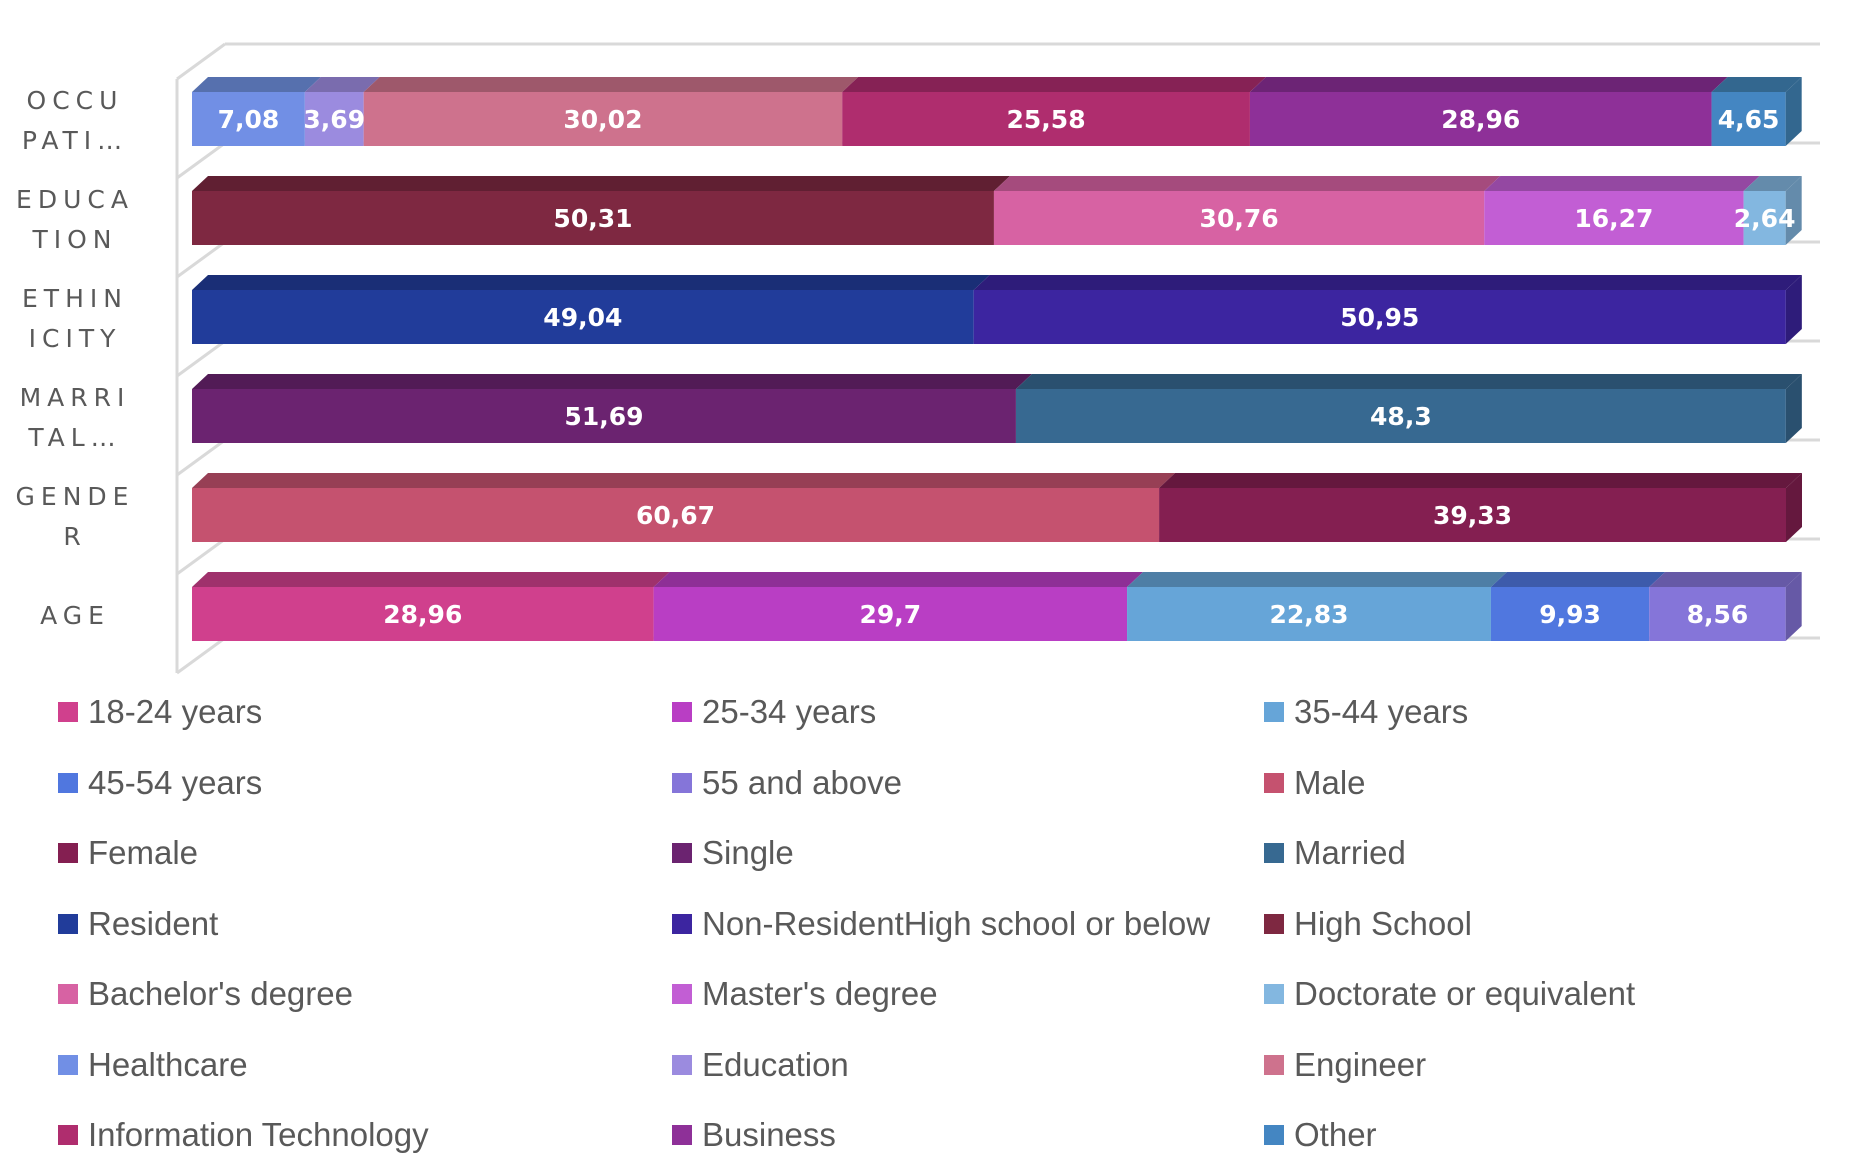  I want to click on legend-item: 45-54 years, so click(160, 783).